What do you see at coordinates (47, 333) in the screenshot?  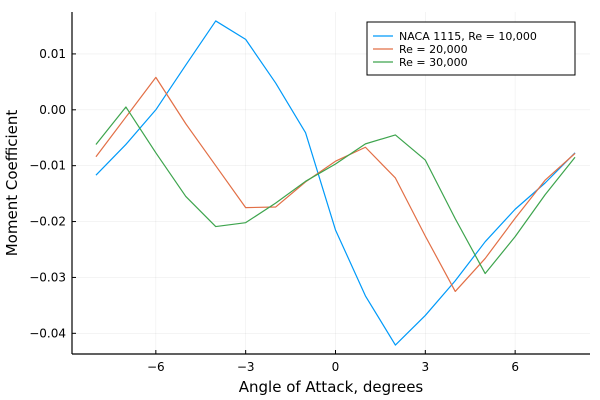 I see `y-tick-label: −0.04` at bounding box center [47, 333].